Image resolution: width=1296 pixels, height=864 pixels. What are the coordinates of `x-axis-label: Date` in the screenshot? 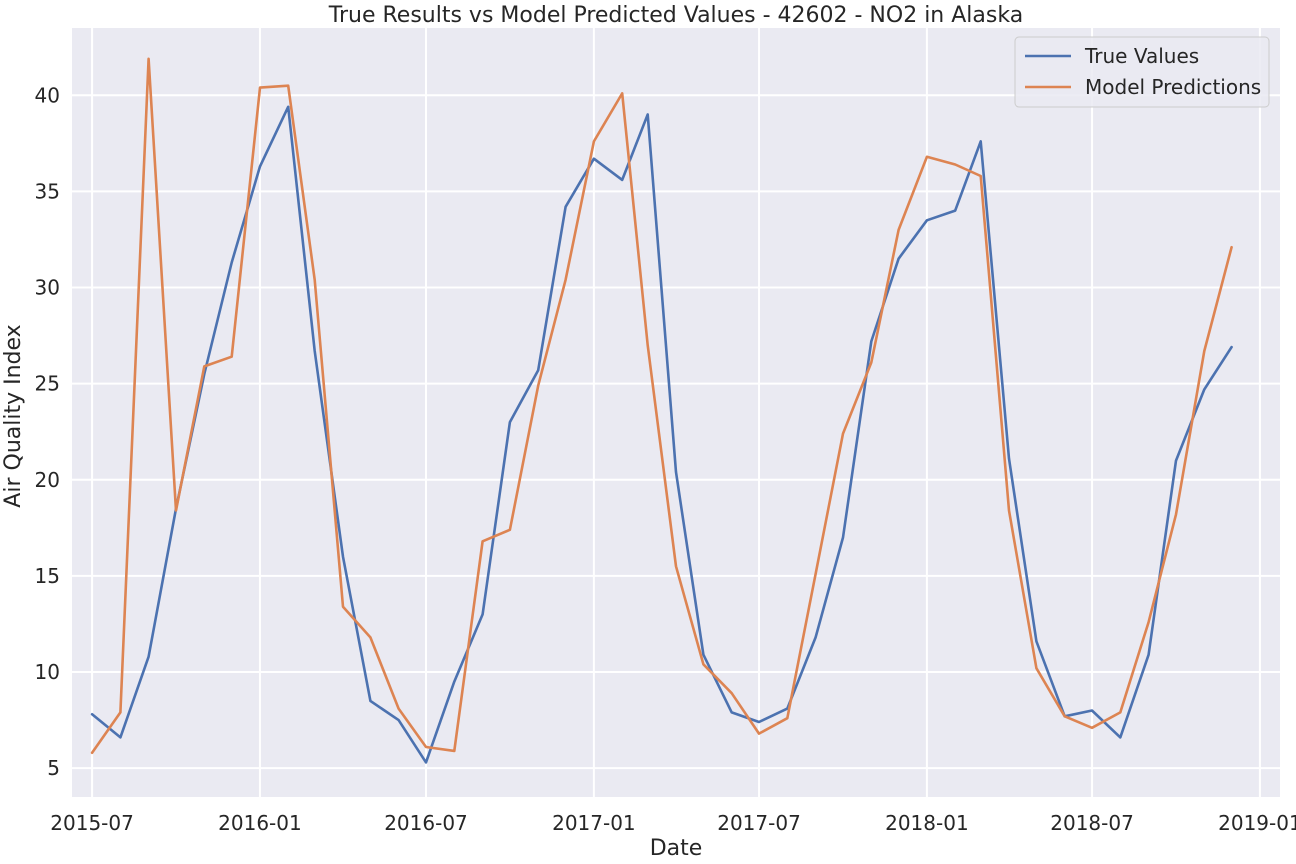 It's located at (676, 848).